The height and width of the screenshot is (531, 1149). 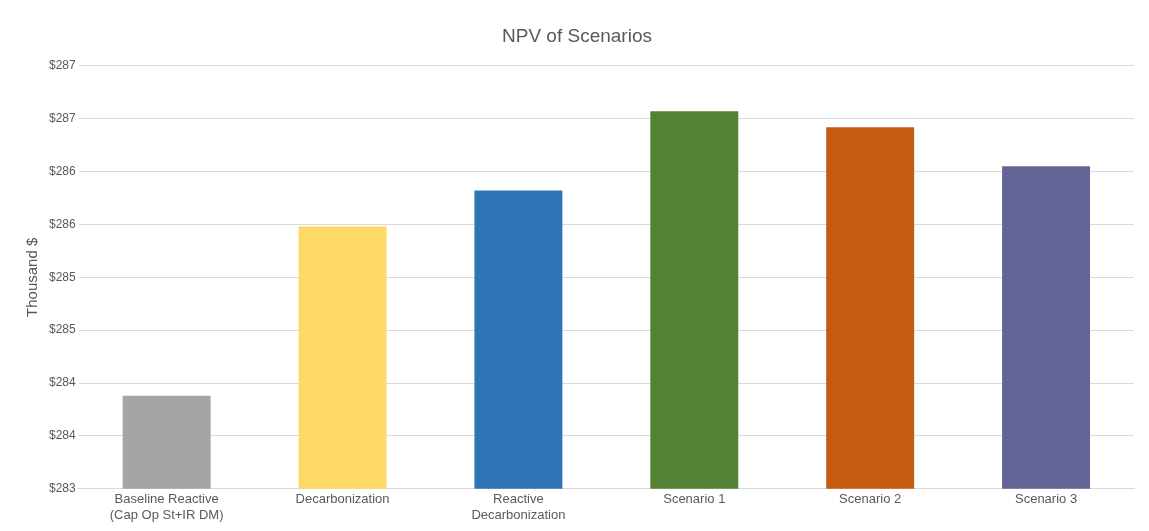 I want to click on x-tick-label: Reactive Decarbonization, so click(x=518, y=506).